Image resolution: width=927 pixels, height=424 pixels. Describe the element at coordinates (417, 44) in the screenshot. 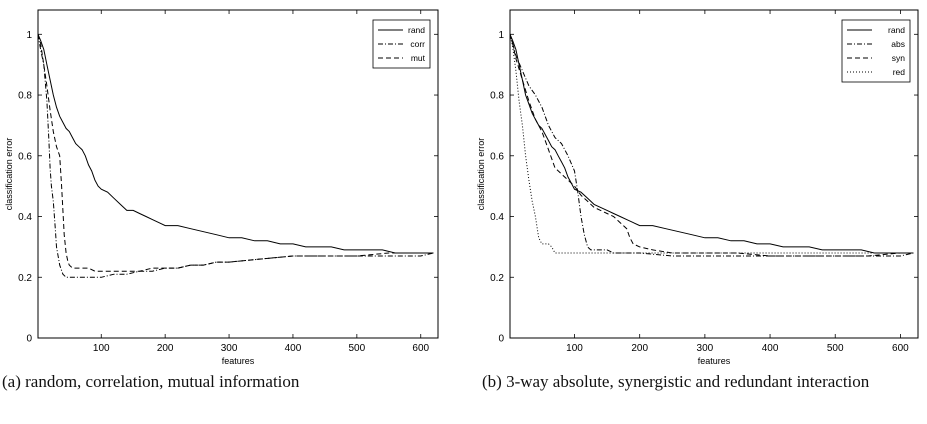

I see `legend-label-corr: corr` at that location.